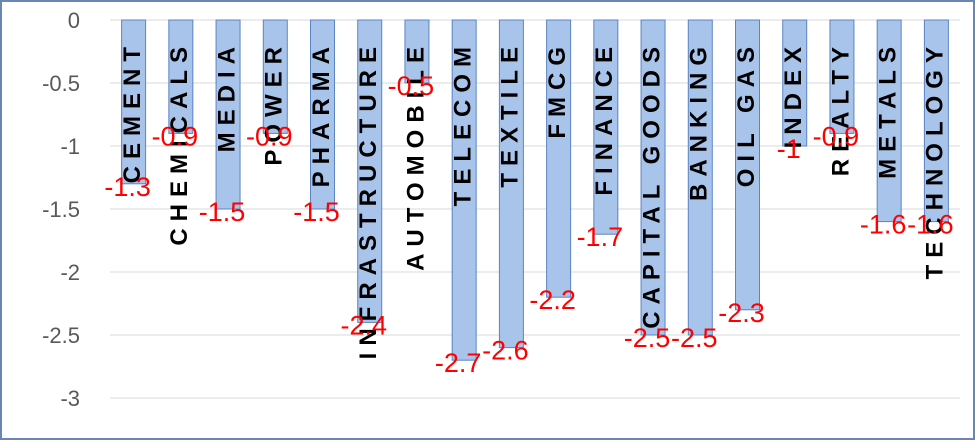 The width and height of the screenshot is (975, 440). Describe the element at coordinates (793, 94) in the screenshot. I see `category-label-index: INDEX` at that location.